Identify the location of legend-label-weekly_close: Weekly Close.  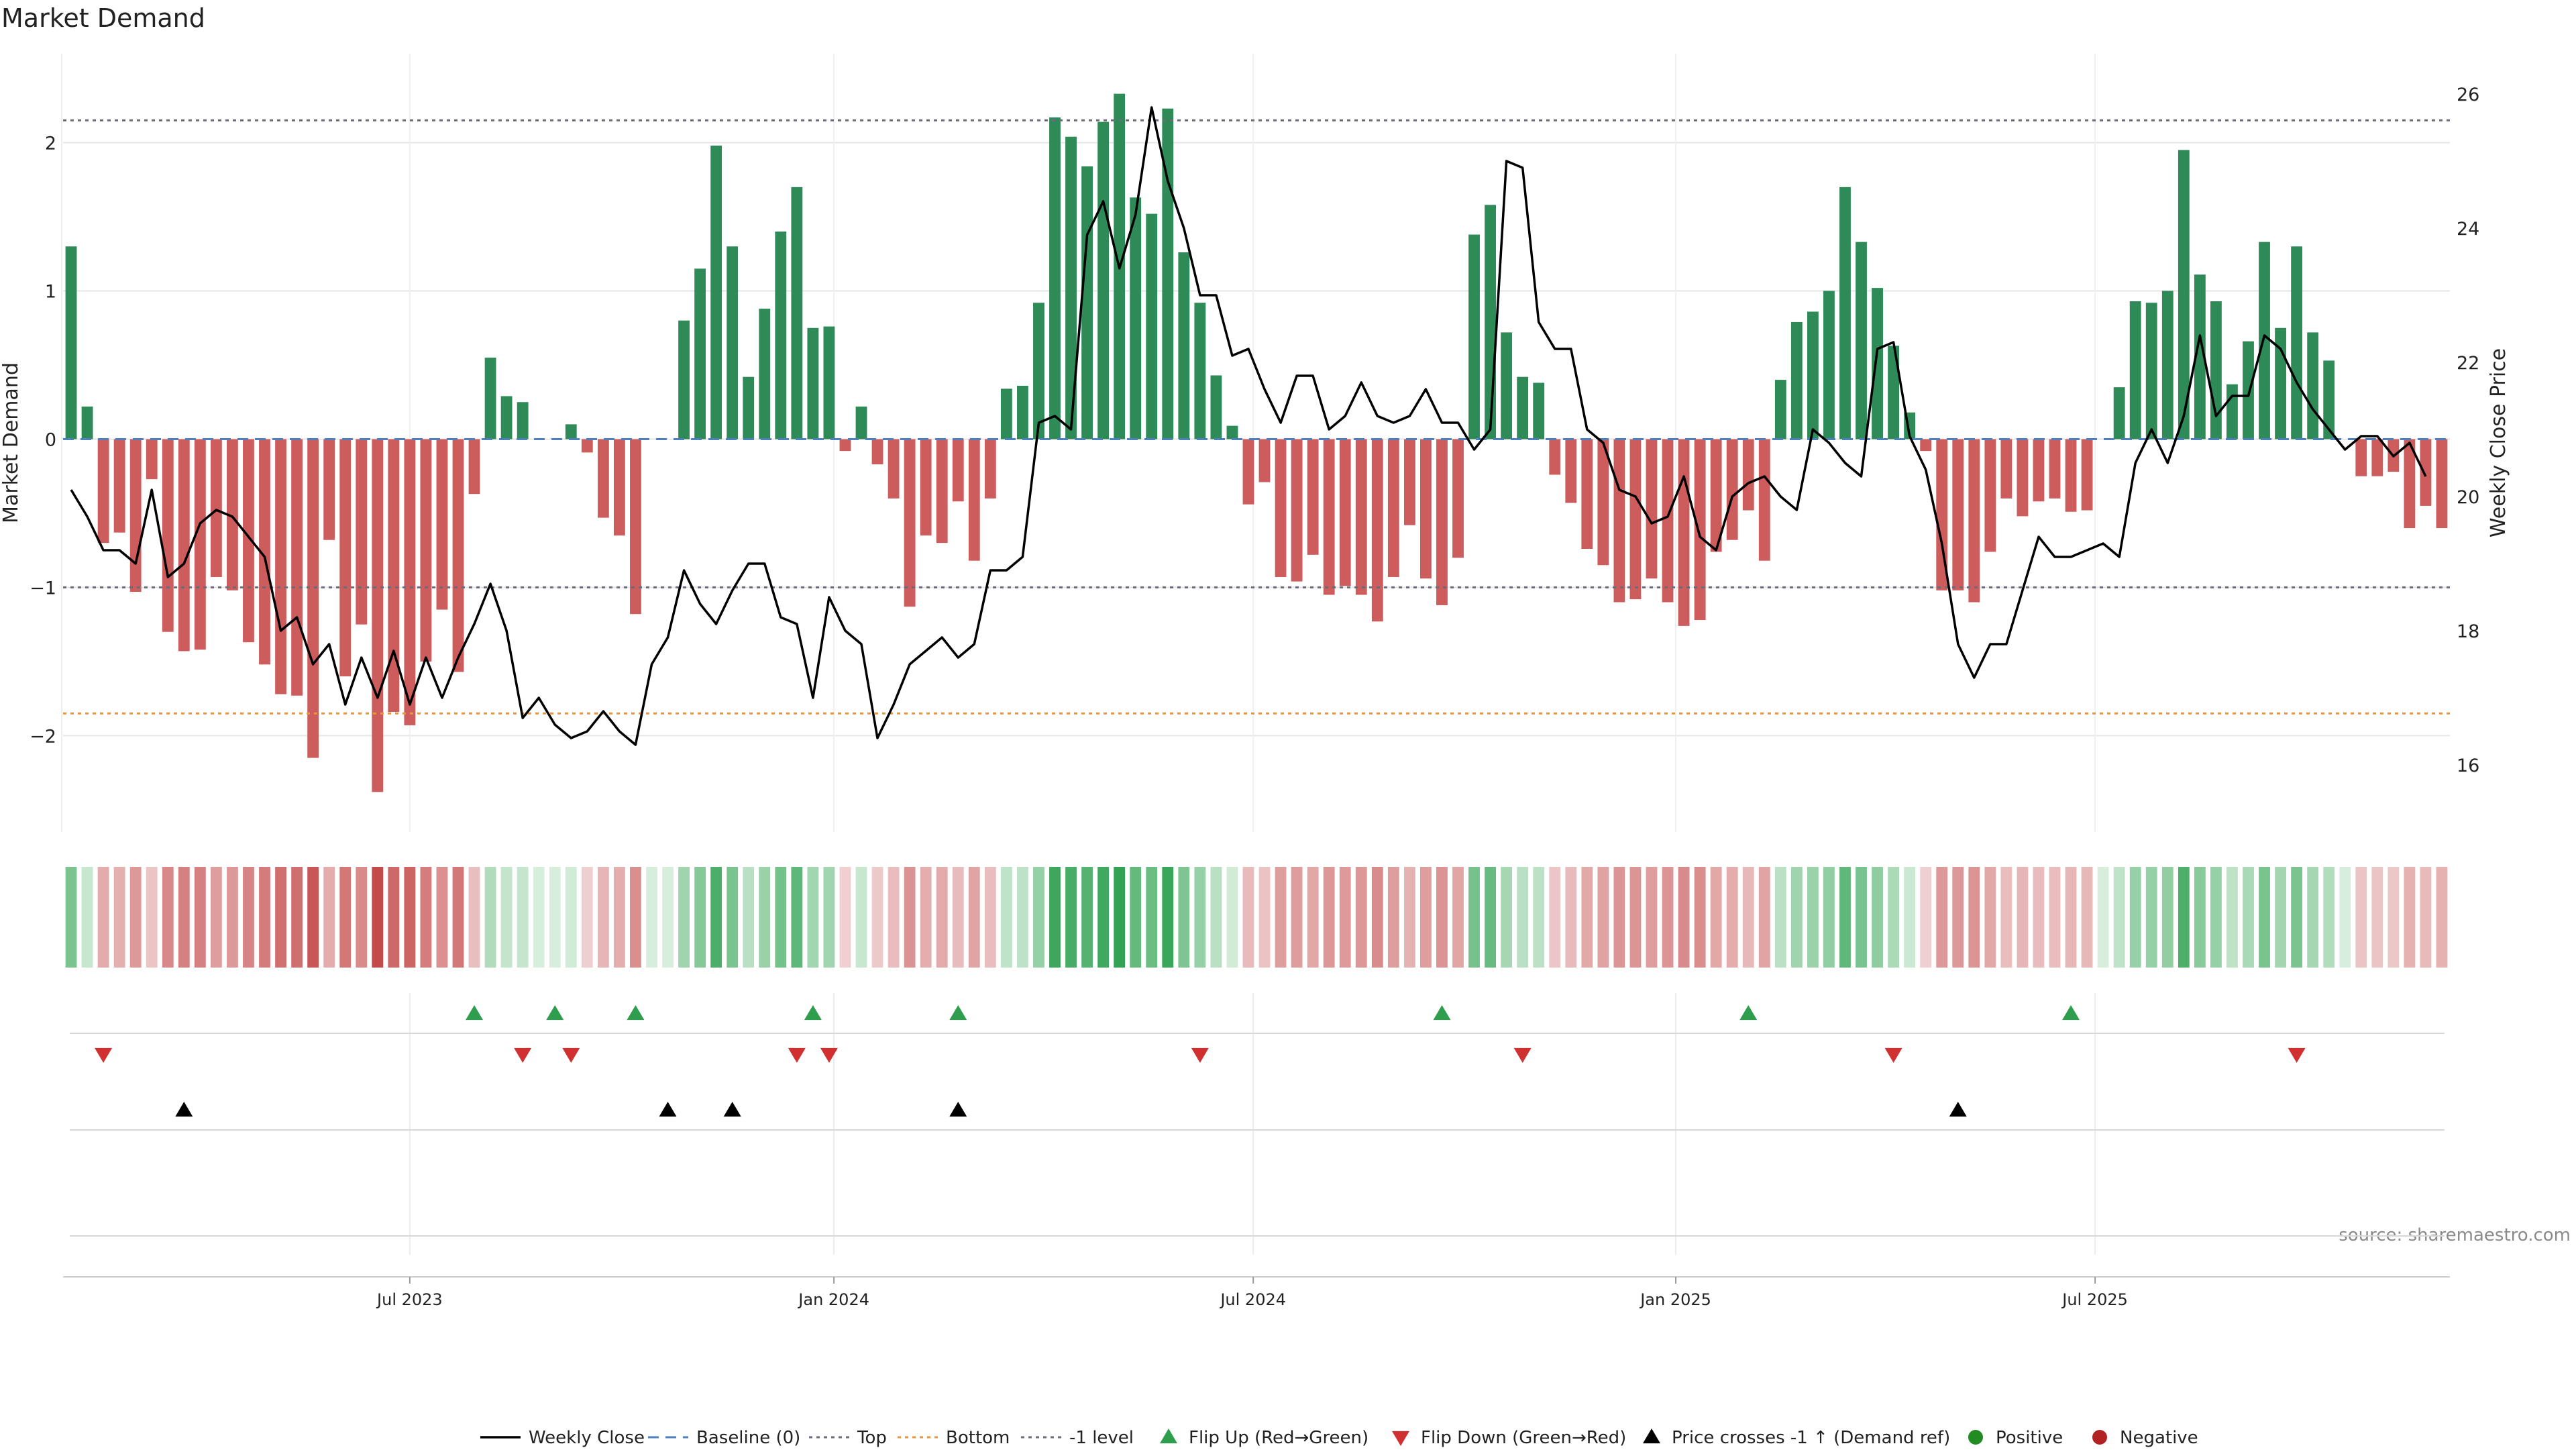
(587, 1438).